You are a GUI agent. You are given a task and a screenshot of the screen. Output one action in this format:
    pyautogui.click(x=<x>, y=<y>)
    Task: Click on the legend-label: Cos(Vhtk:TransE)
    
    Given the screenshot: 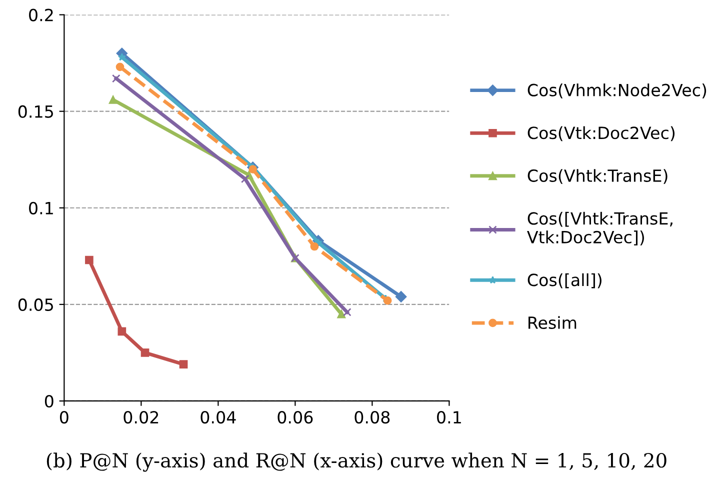 What is the action you would take?
    pyautogui.click(x=598, y=176)
    